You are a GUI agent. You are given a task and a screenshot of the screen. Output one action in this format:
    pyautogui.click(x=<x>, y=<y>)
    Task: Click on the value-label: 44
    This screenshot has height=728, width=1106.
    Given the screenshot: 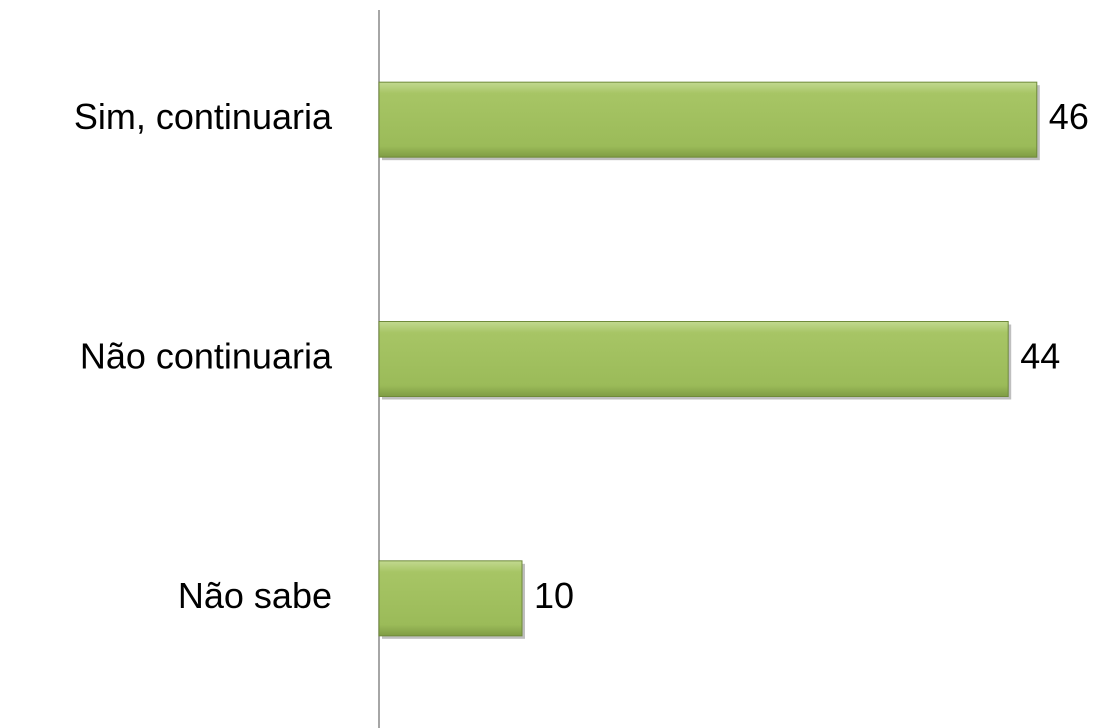 What is the action you would take?
    pyautogui.click(x=1040, y=356)
    